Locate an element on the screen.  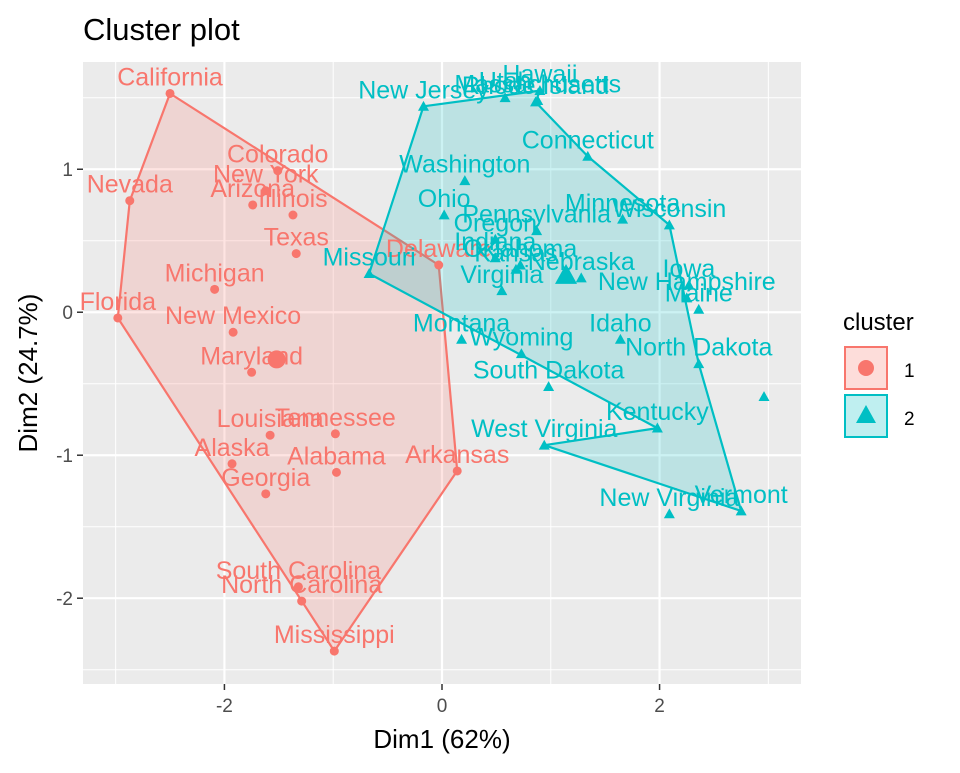
y-tick-label: 0 is located at coordinates (67, 313).